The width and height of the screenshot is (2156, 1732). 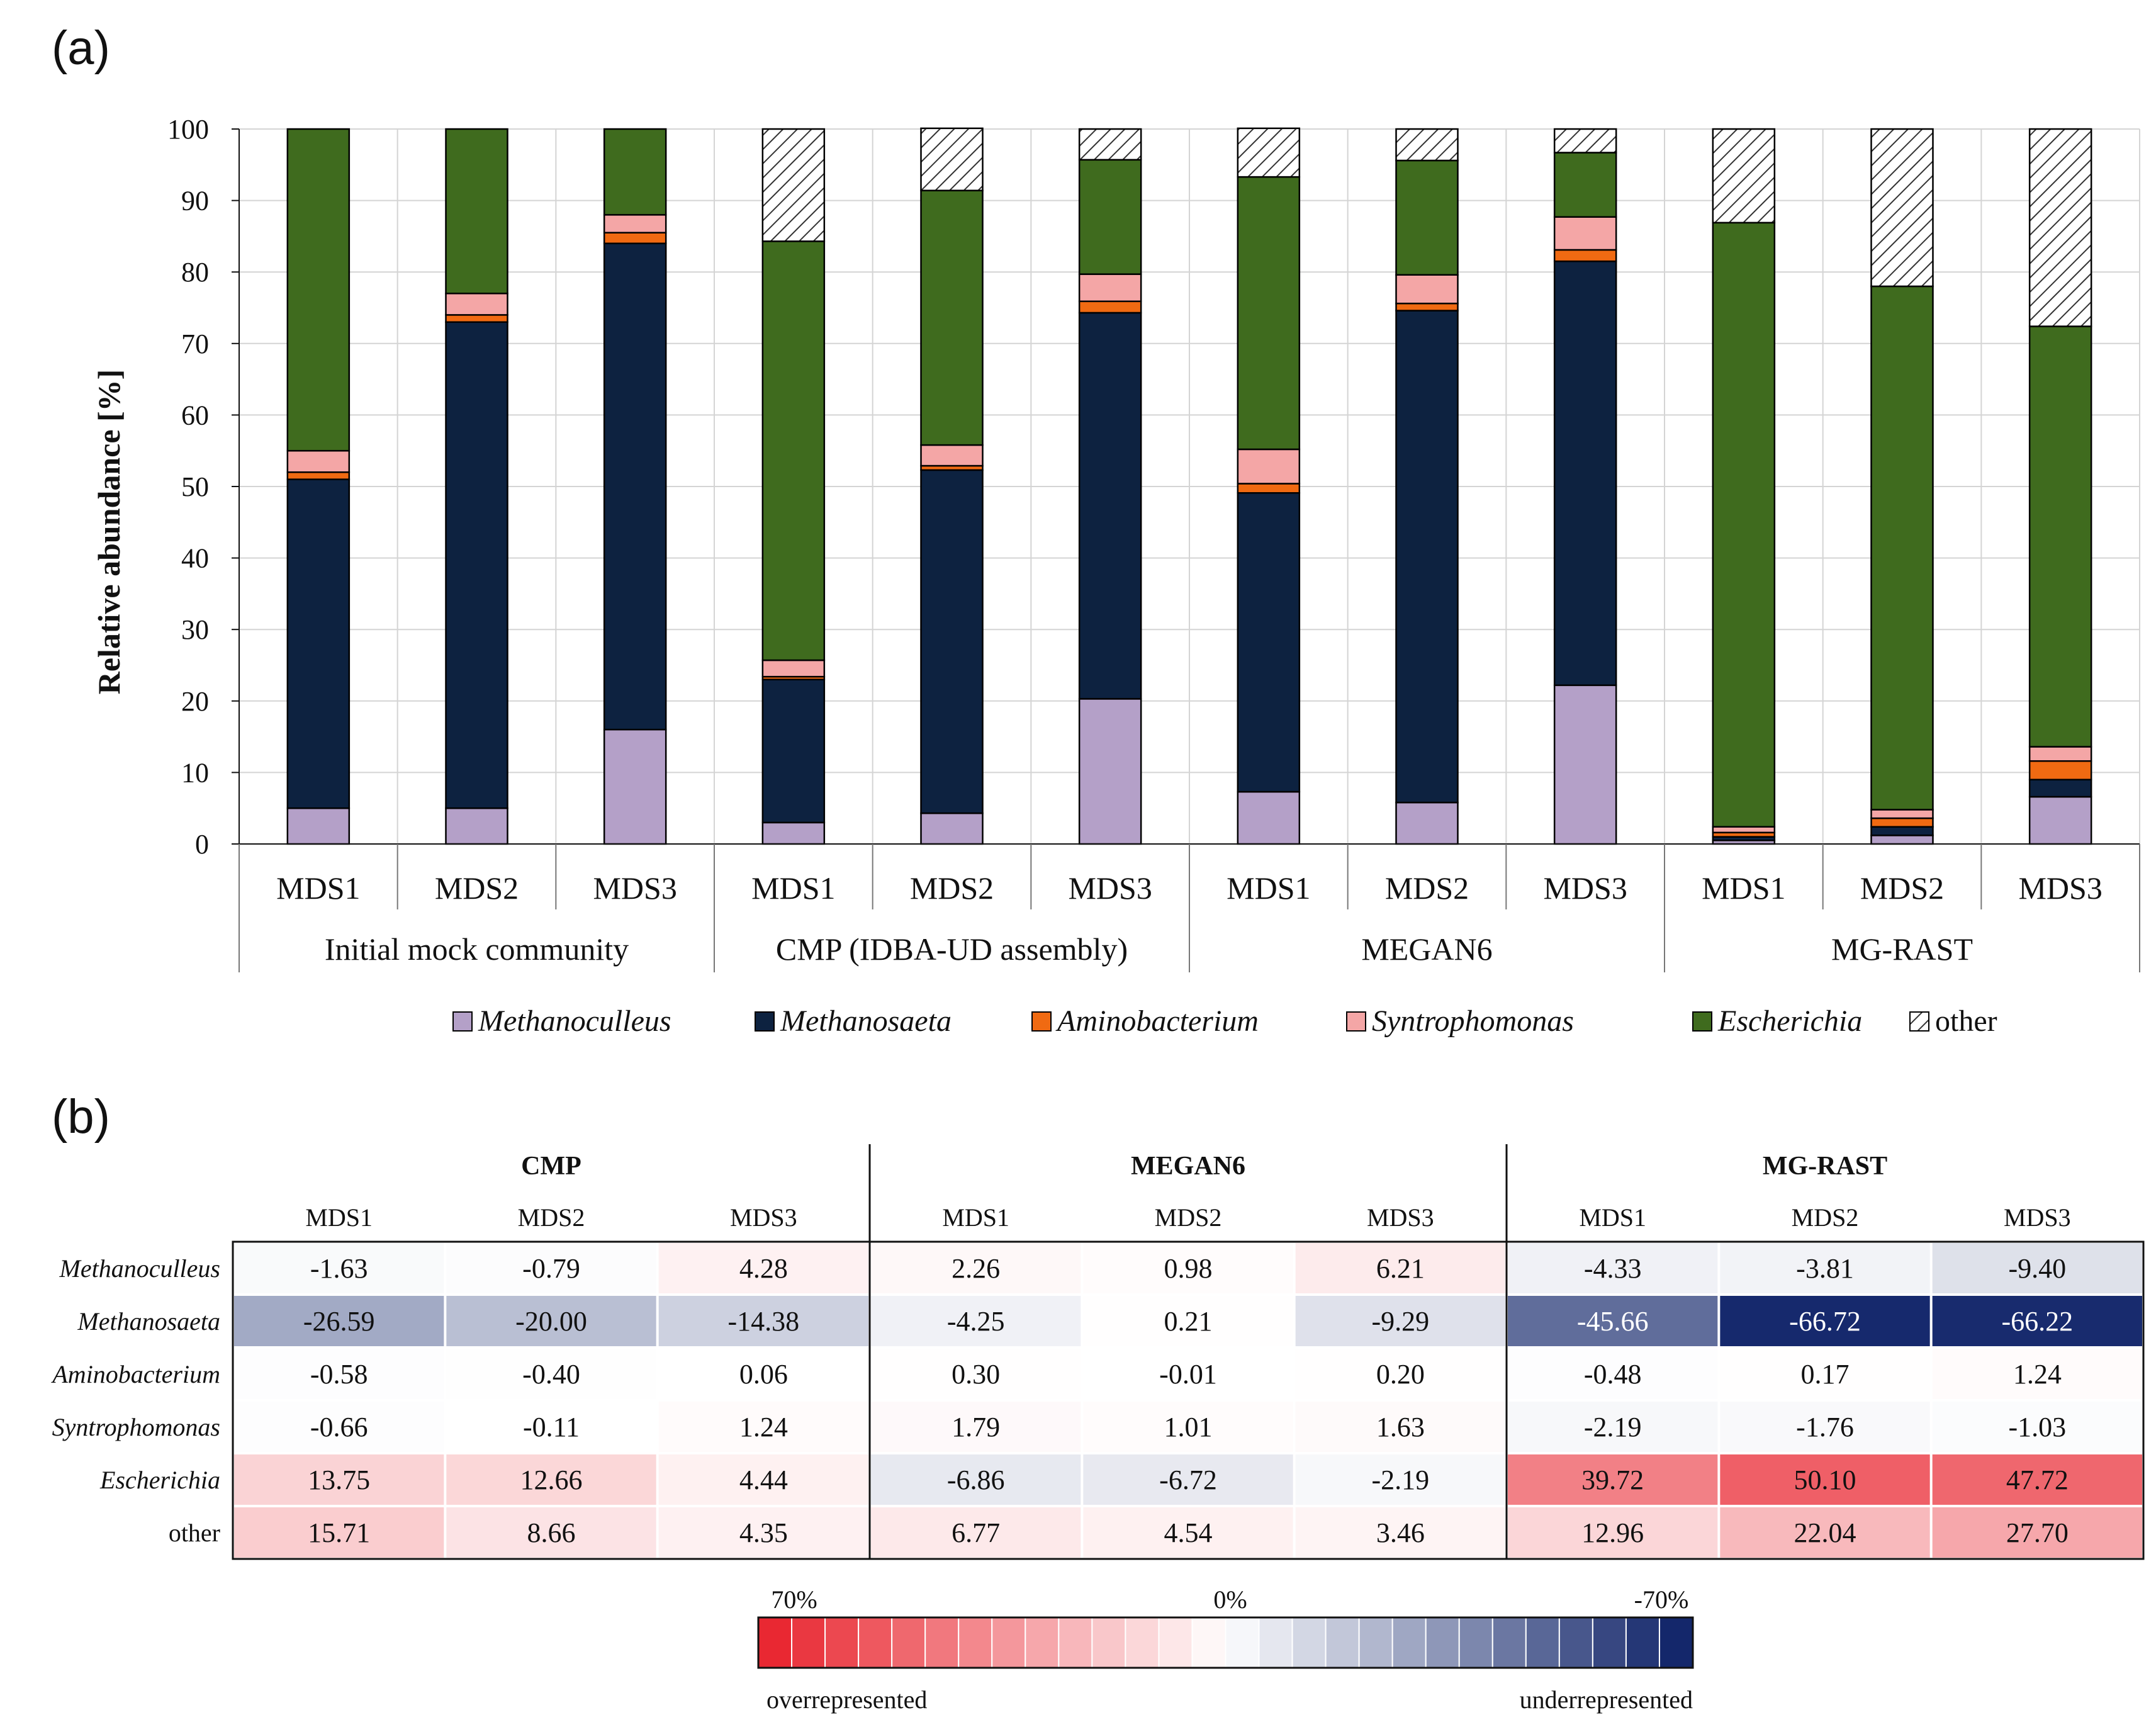 I want to click on x-group-label: MG-RAST, so click(x=1902, y=949).